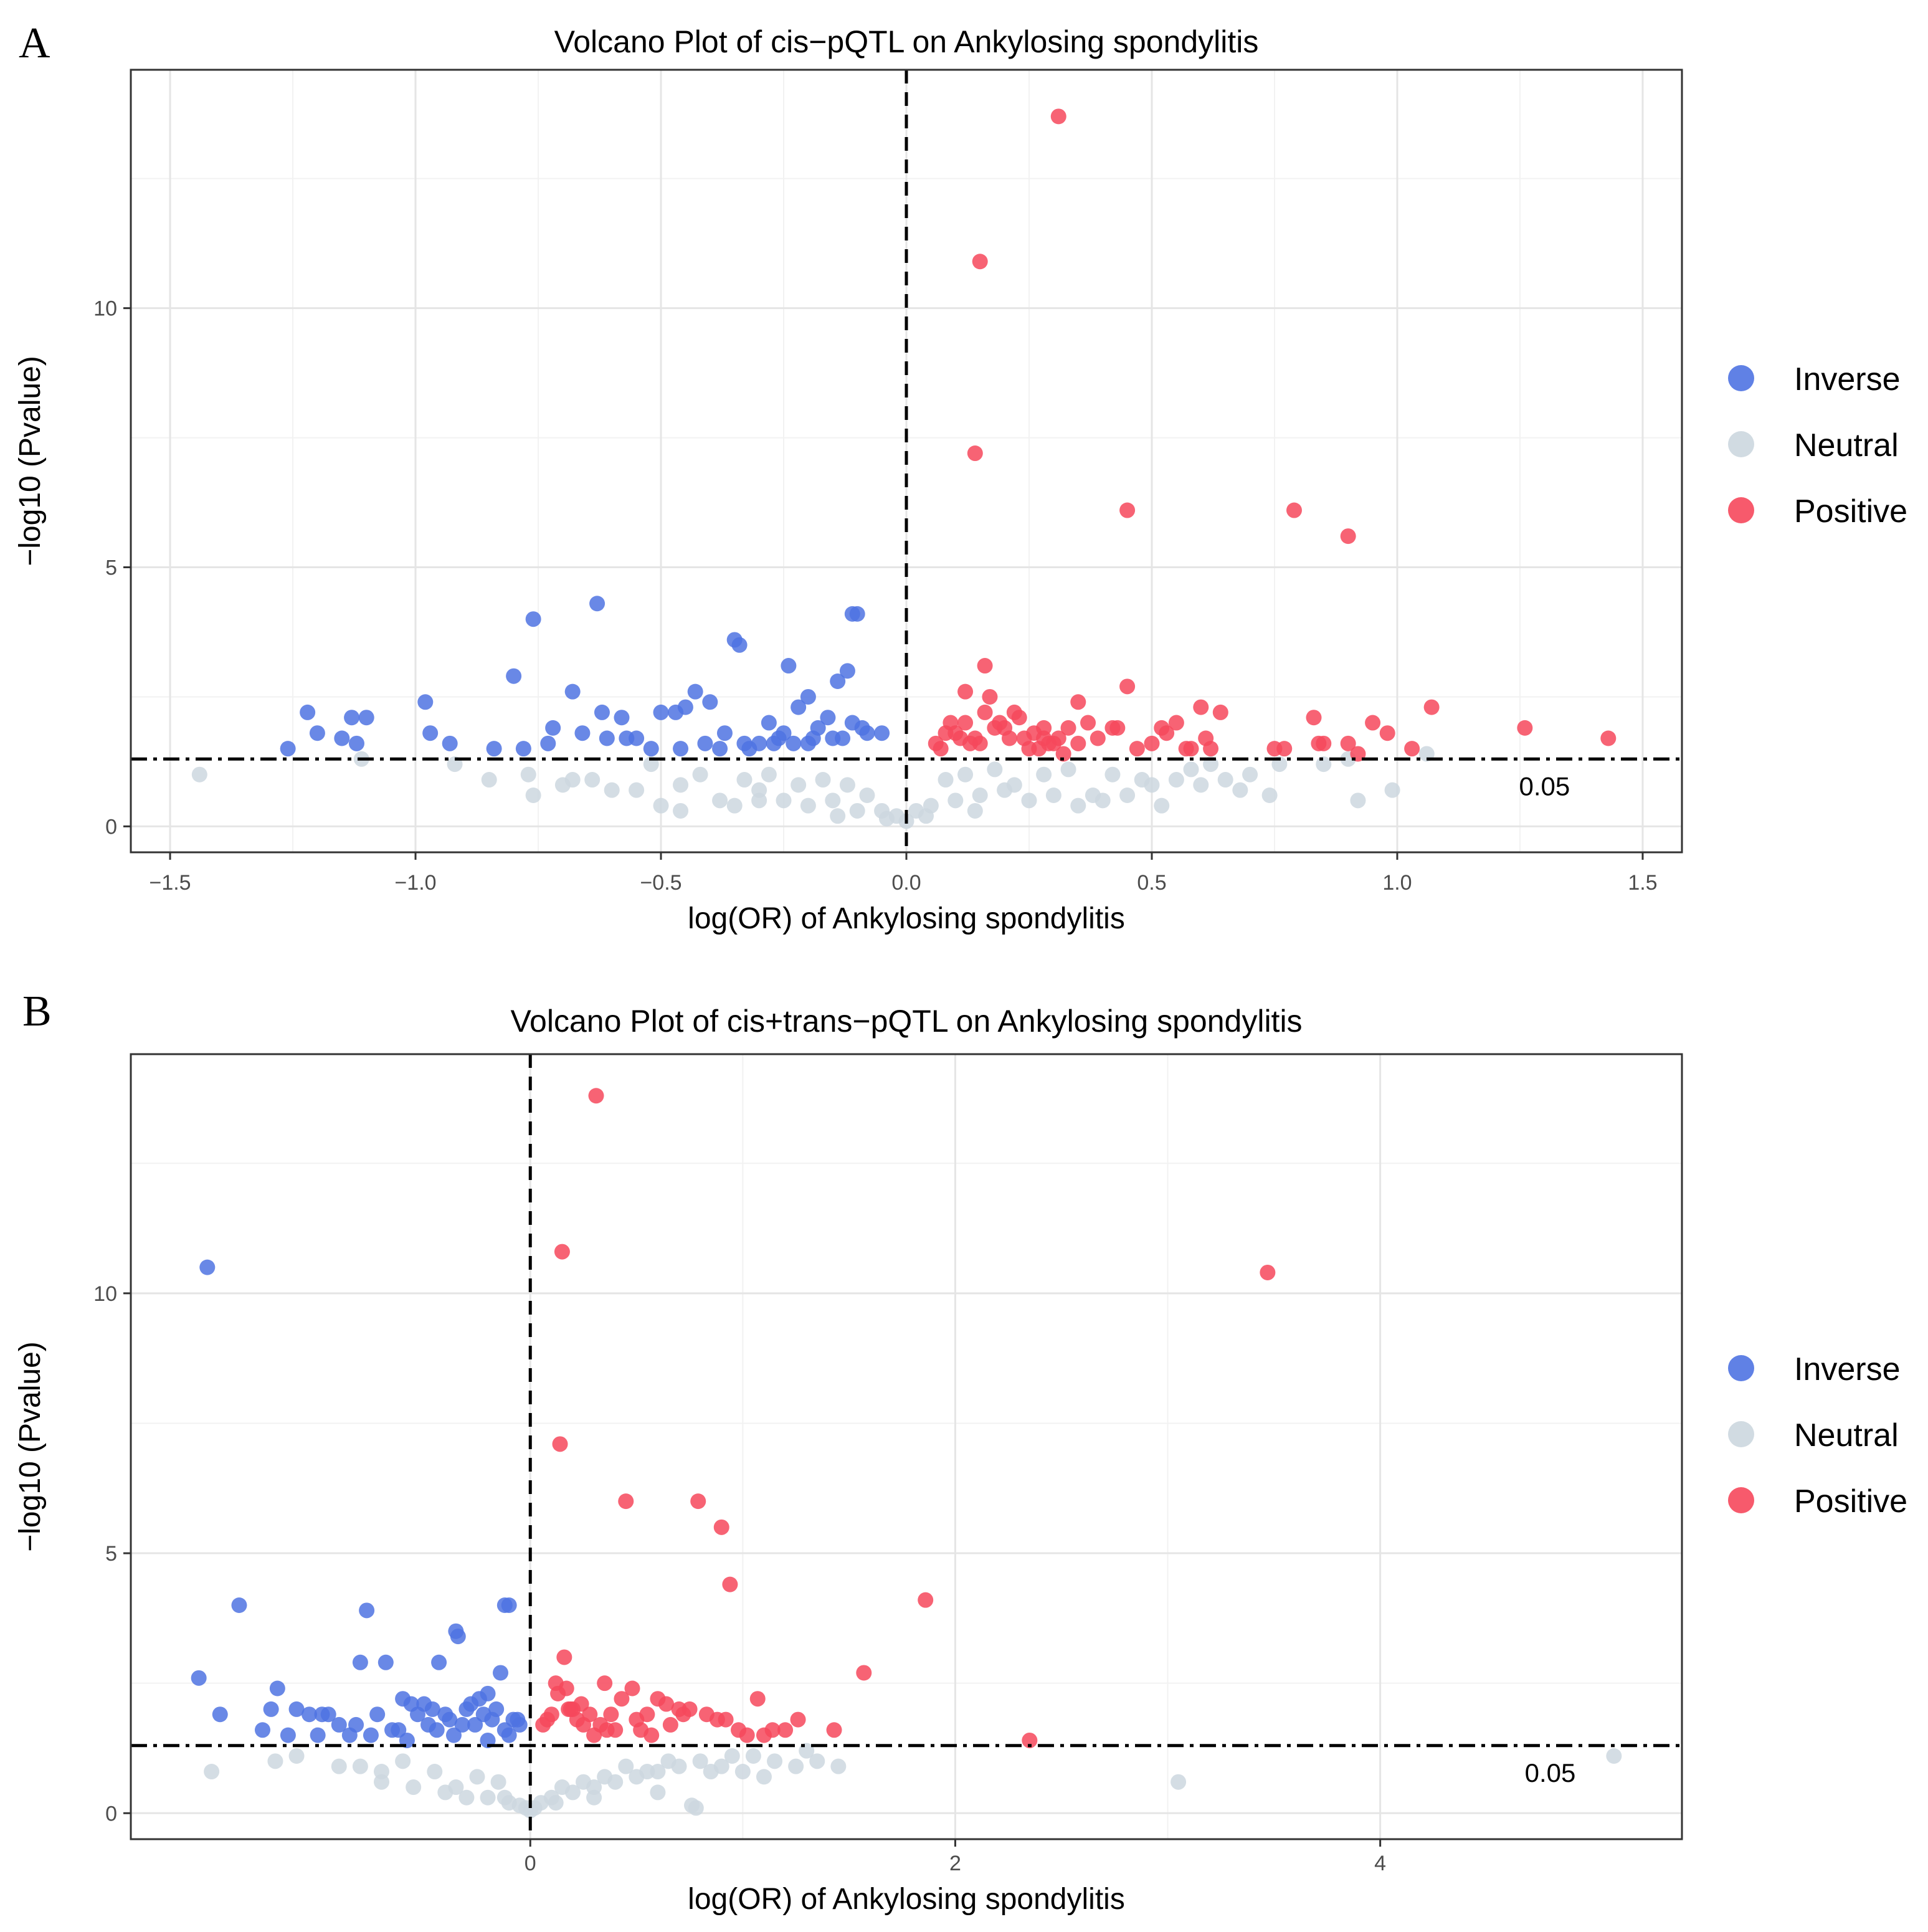 The height and width of the screenshot is (1932, 1928). What do you see at coordinates (955, 1863) in the screenshot?
I see `x-tick-label: 2` at bounding box center [955, 1863].